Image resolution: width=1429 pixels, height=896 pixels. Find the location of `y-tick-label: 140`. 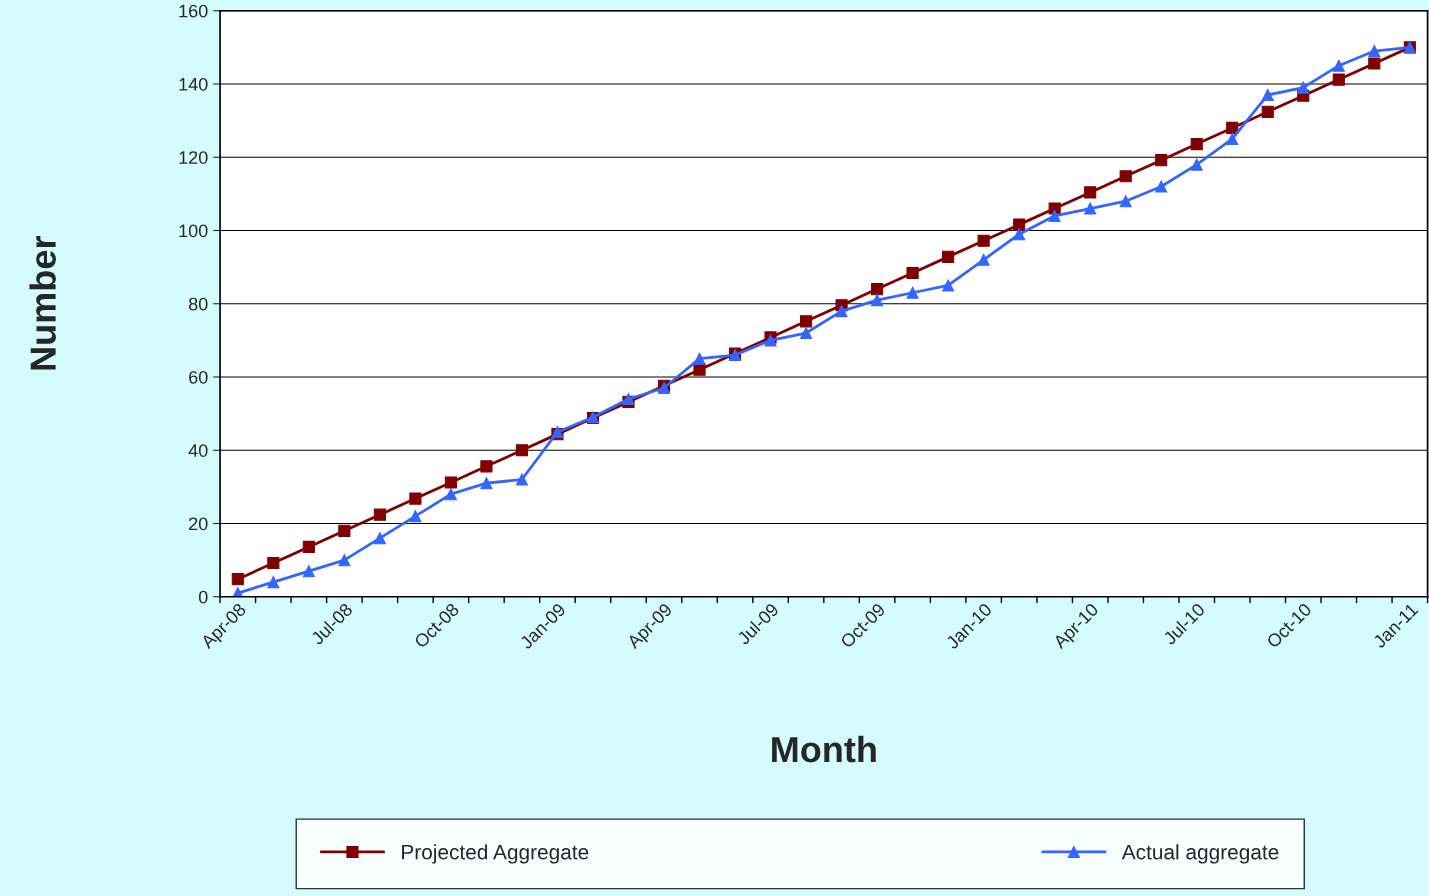

y-tick-label: 140 is located at coordinates (193, 84).